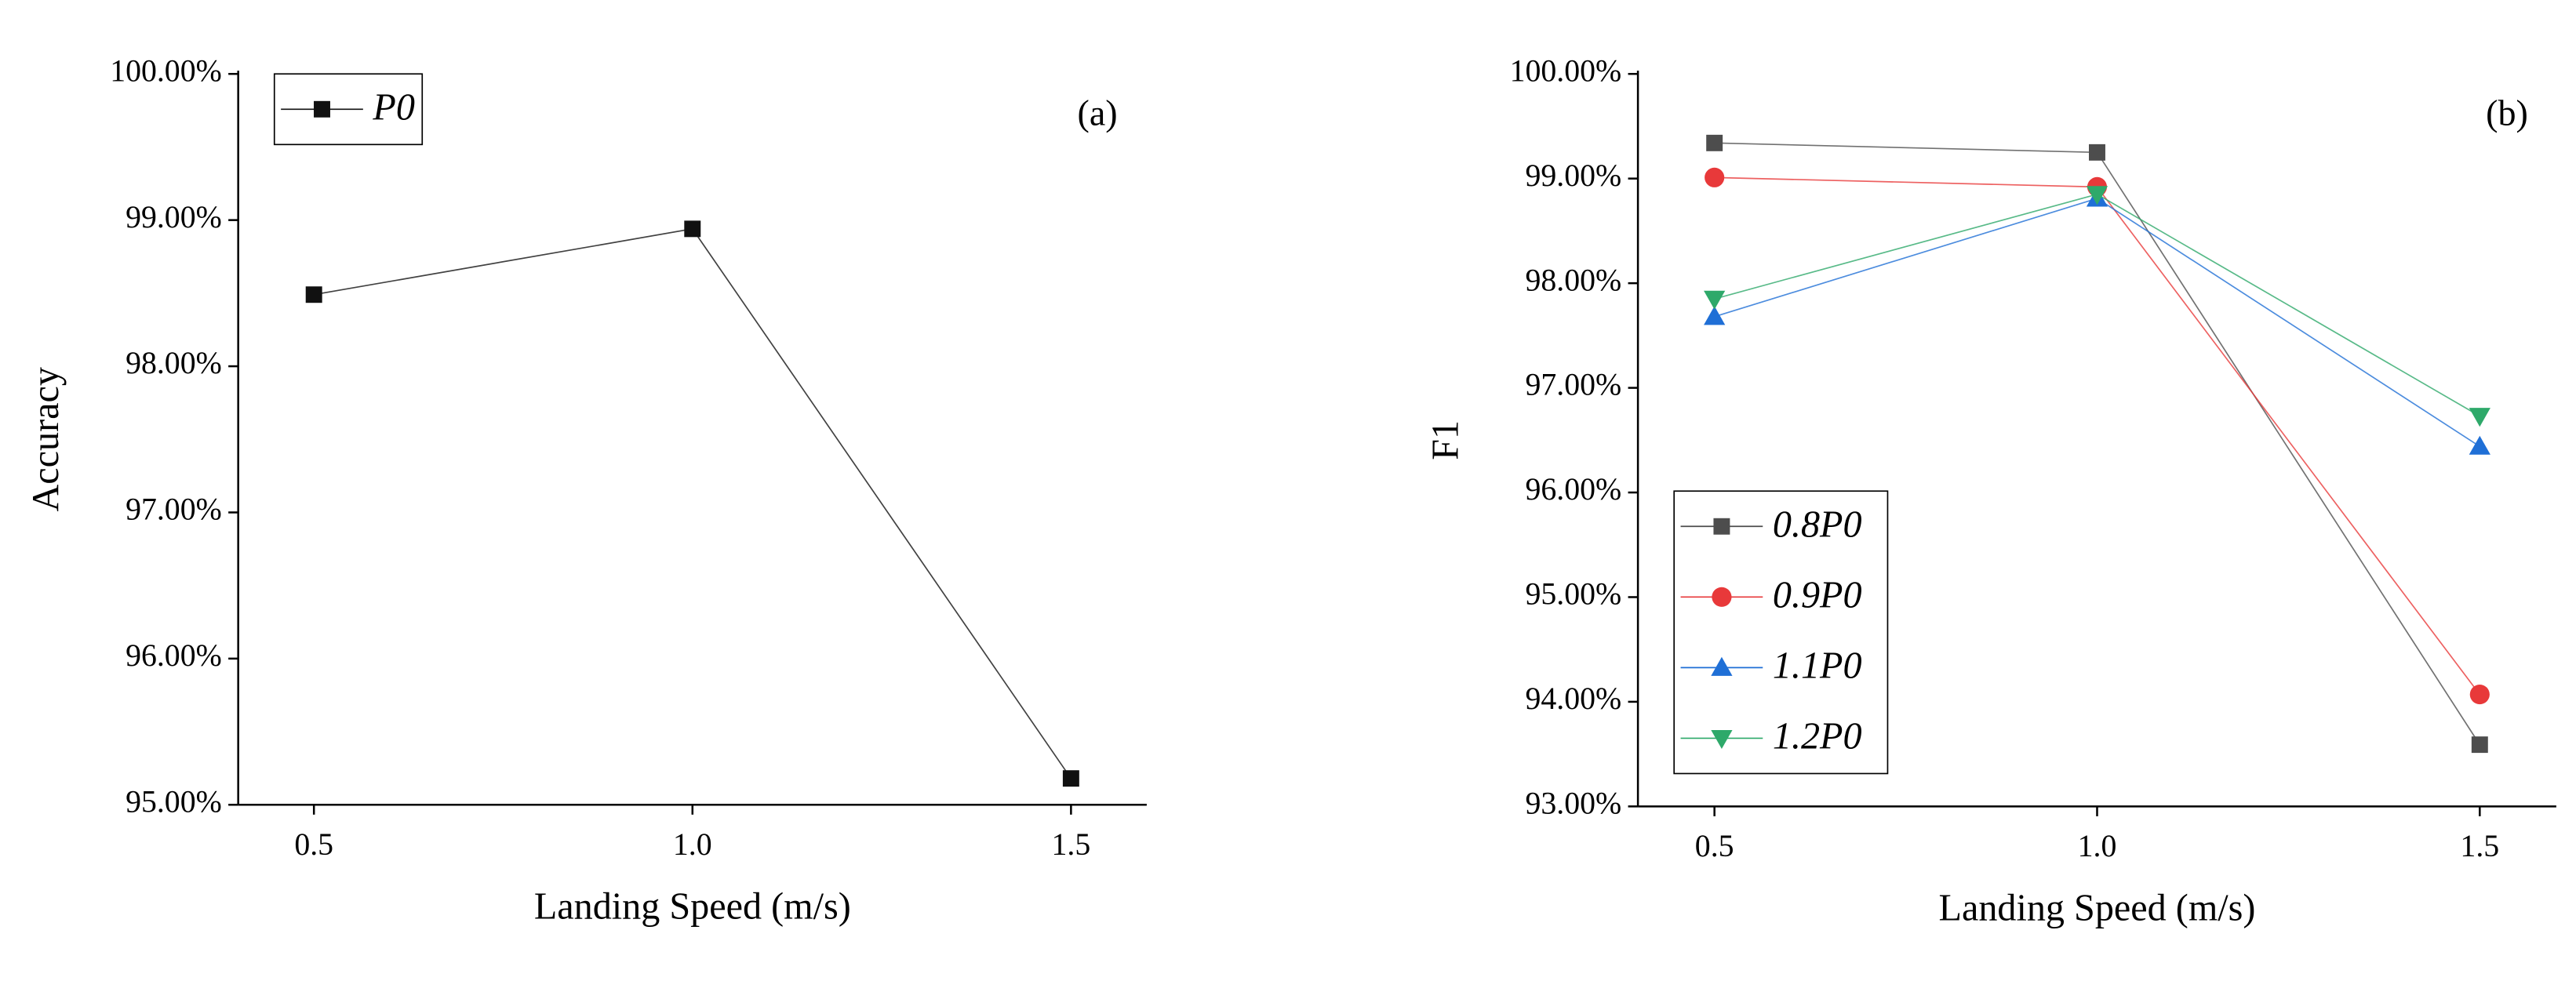 The width and height of the screenshot is (2576, 981). Describe the element at coordinates (1781, 632) in the screenshot. I see `legend-box` at that location.